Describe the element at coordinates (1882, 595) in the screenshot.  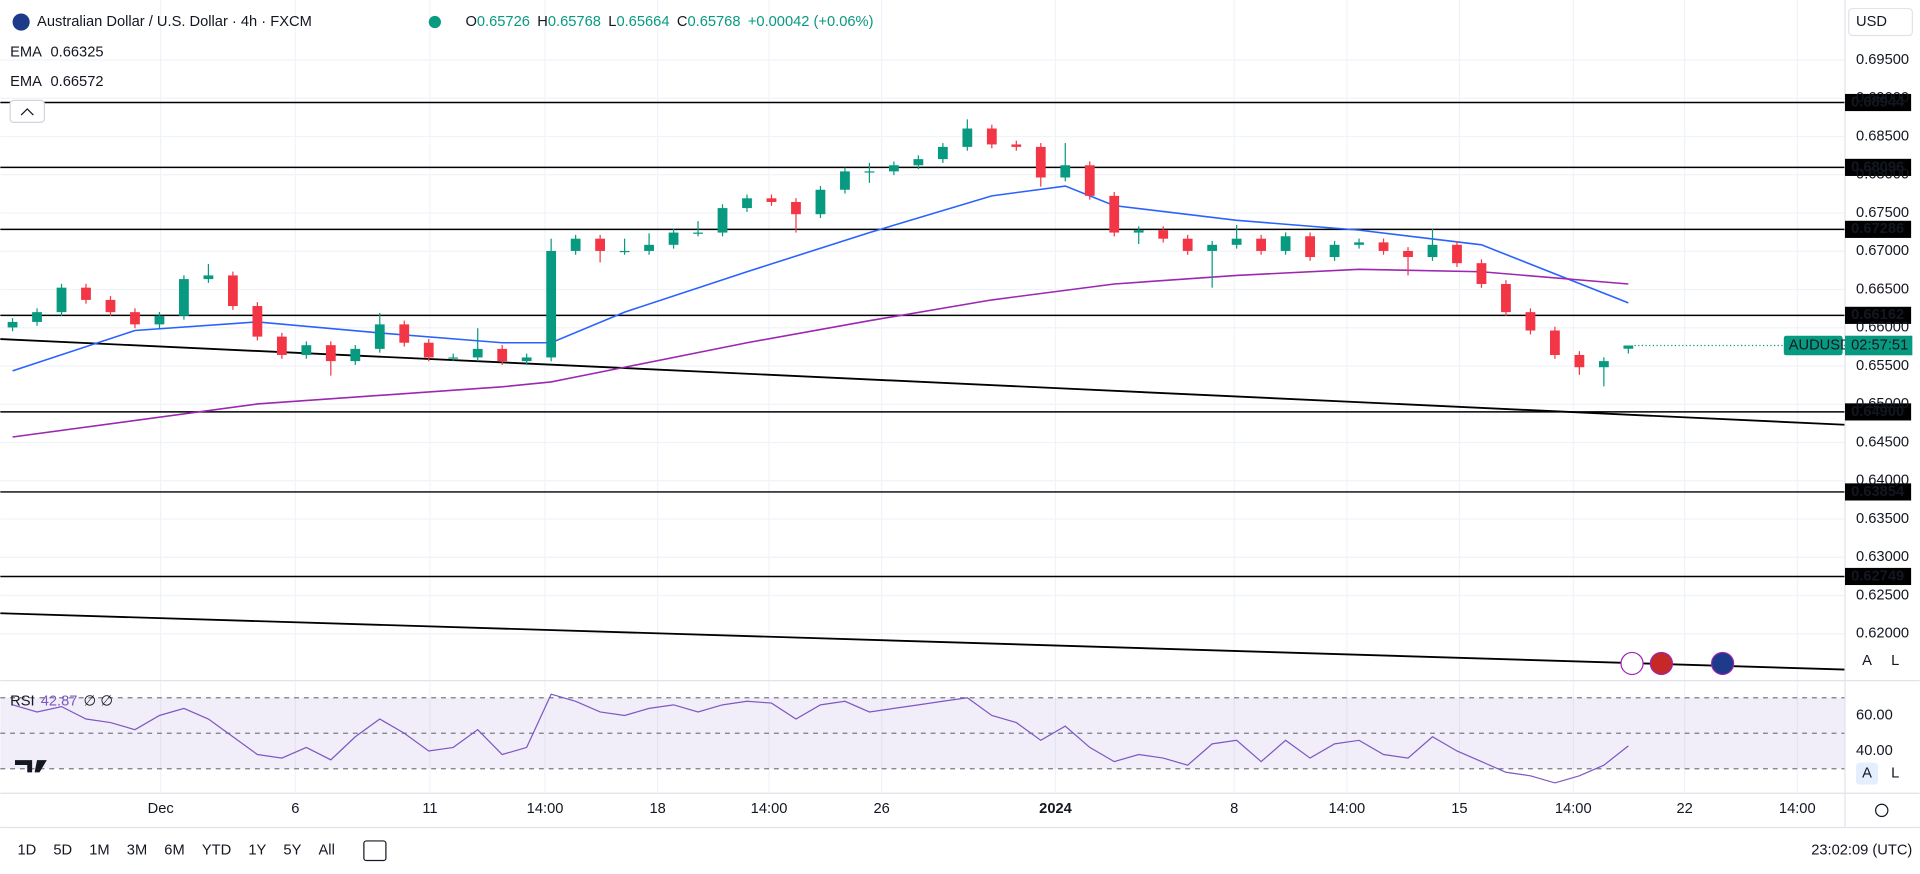
I see `y-tick-label: 0.62500` at that location.